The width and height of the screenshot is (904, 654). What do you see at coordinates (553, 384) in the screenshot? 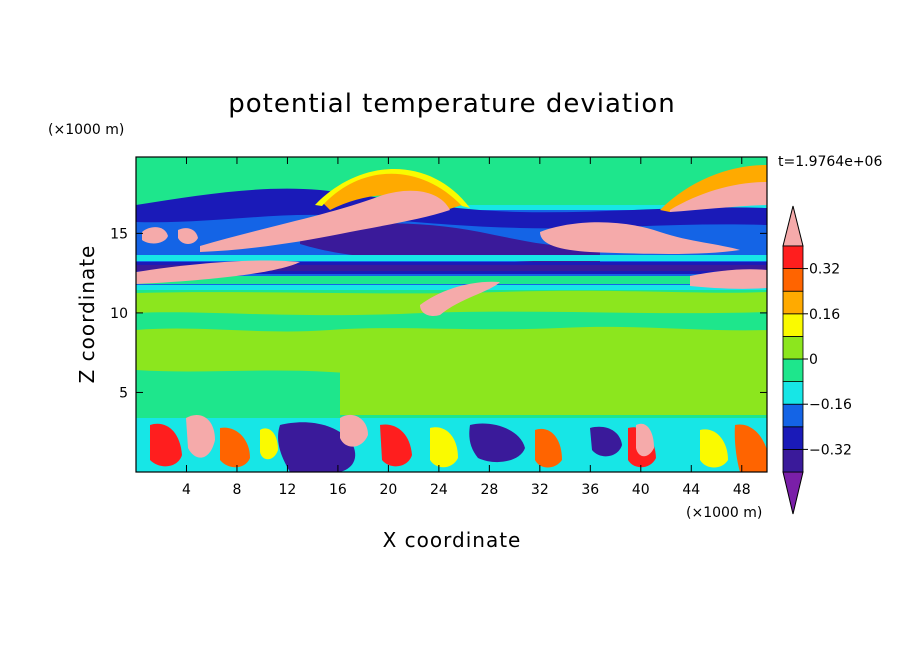
I see `field-lime-low` at bounding box center [553, 384].